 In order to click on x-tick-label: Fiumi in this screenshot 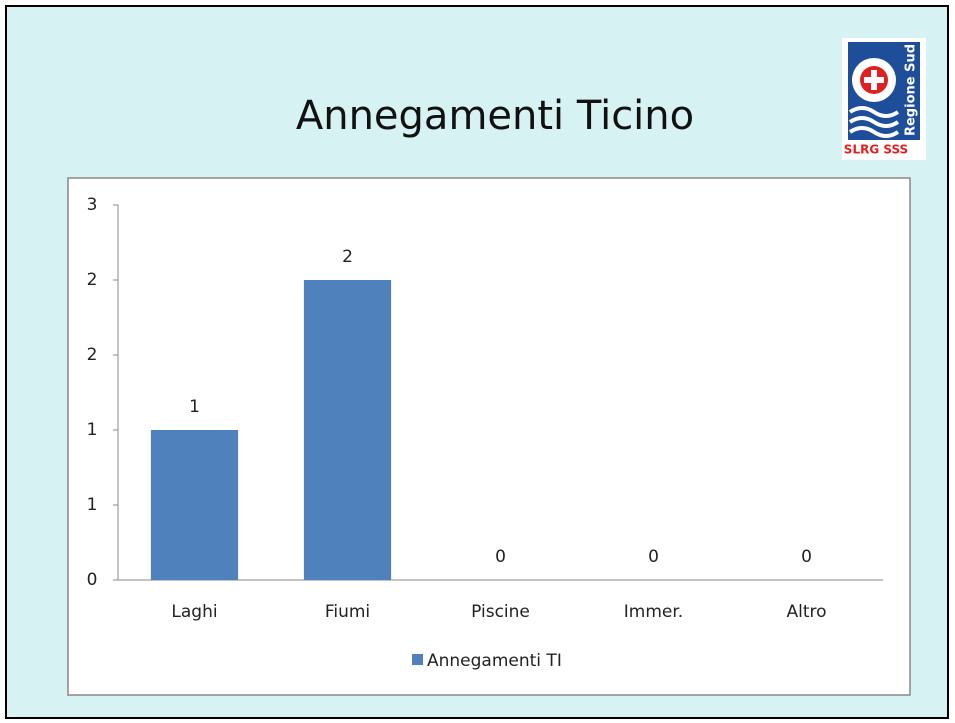, I will do `click(347, 612)`.